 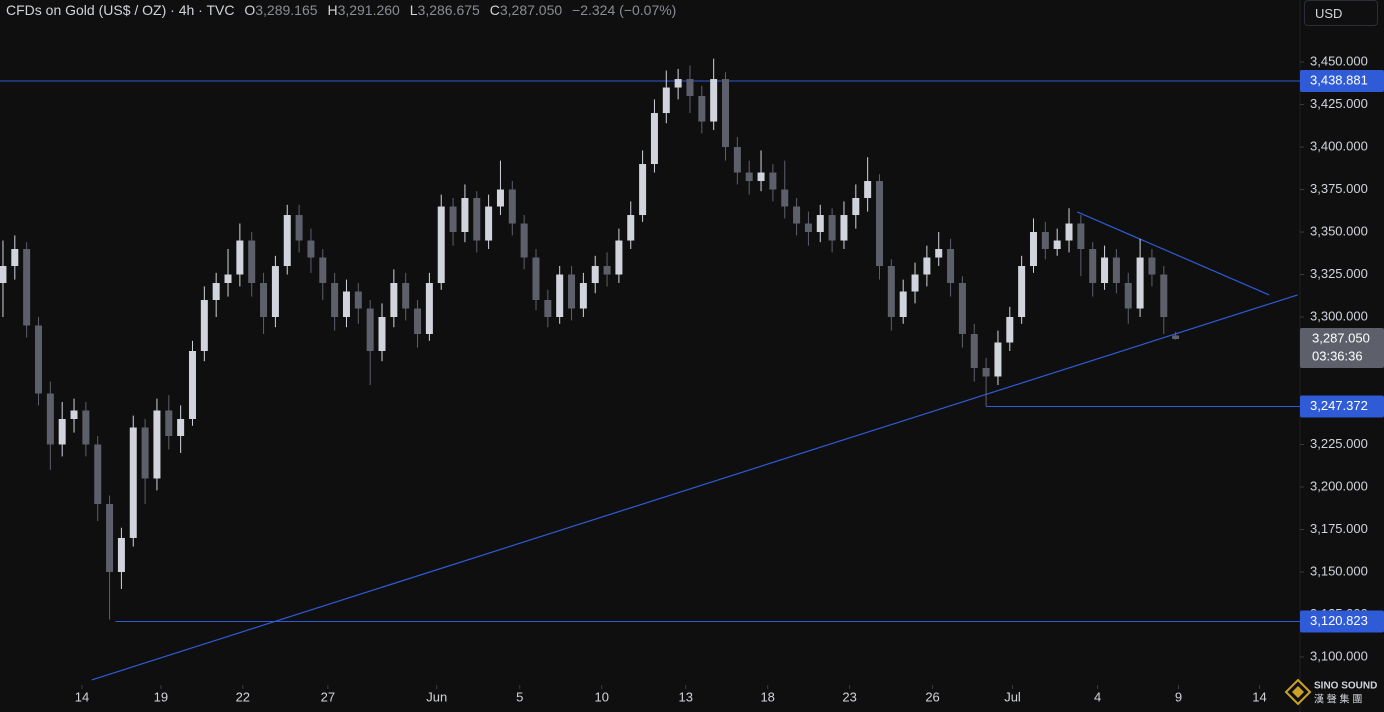 I want to click on y-tick-label: 3,225.000, so click(x=1339, y=443).